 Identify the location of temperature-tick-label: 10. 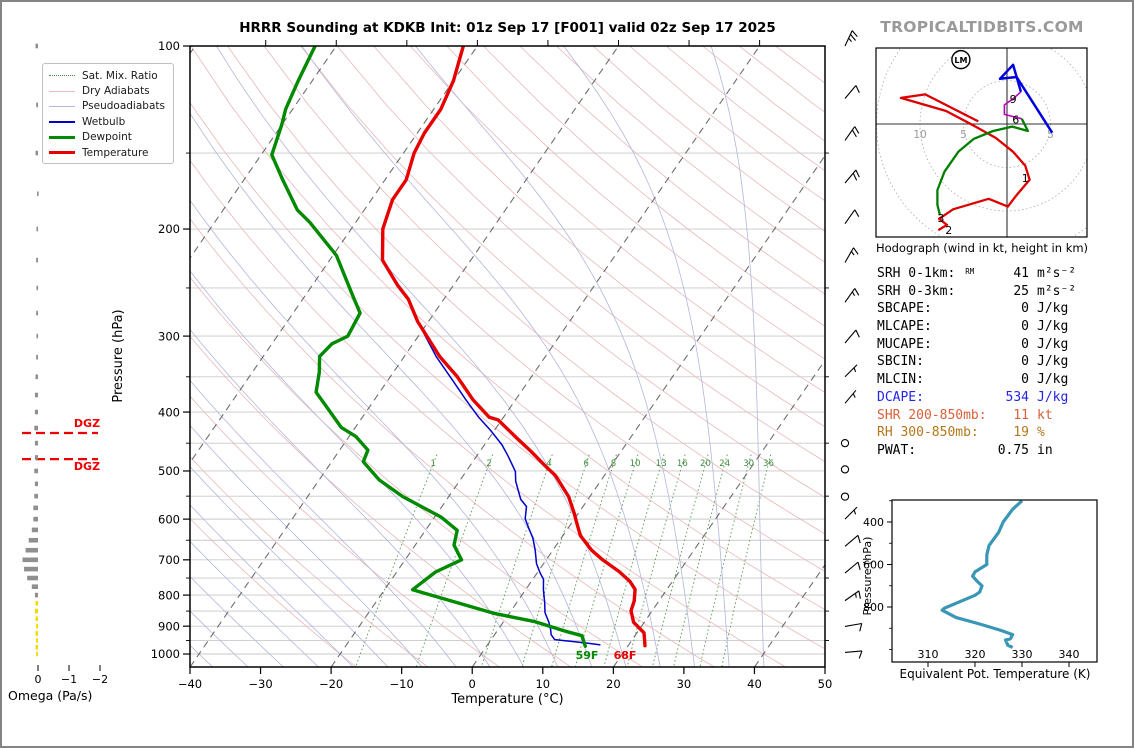
(542, 684).